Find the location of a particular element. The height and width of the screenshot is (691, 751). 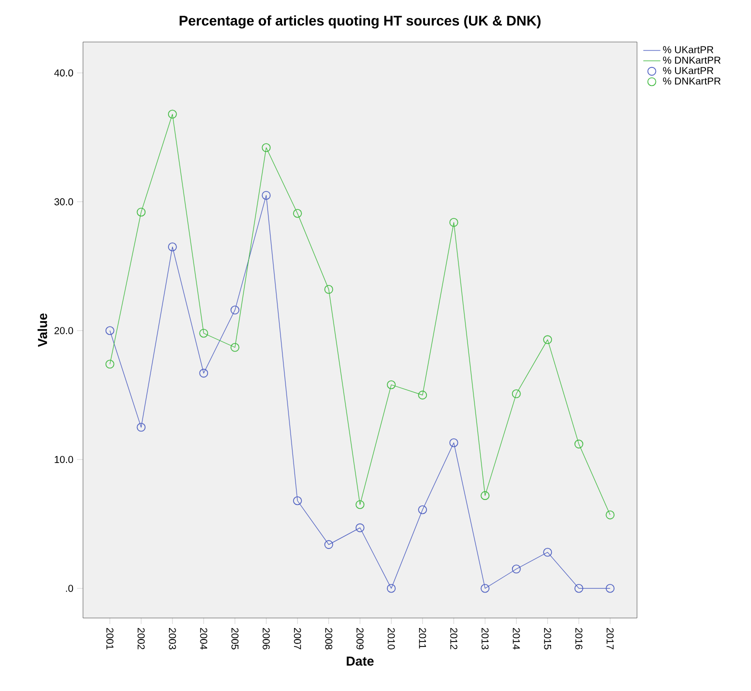

y-axis-title: Value is located at coordinates (43, 330).